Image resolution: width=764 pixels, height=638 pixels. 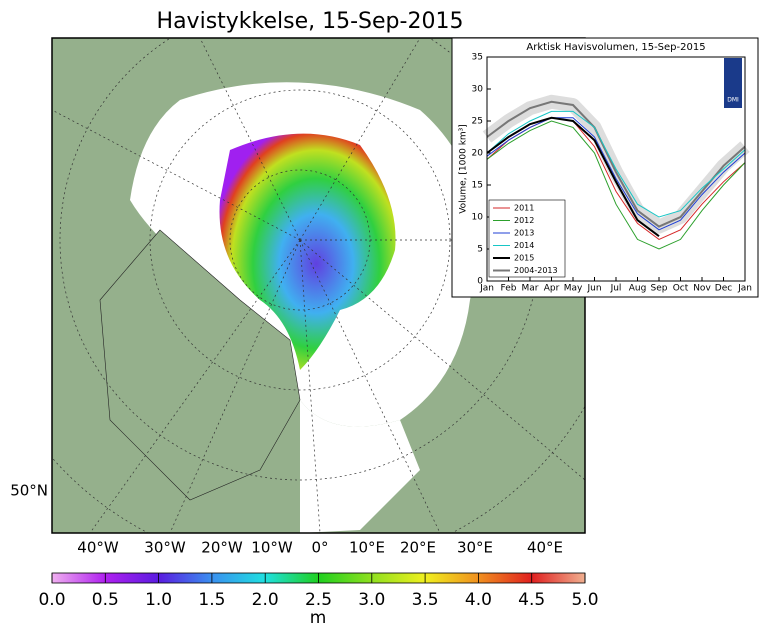 What do you see at coordinates (638, 289) in the screenshot?
I see `x-tick-label: Aug` at bounding box center [638, 289].